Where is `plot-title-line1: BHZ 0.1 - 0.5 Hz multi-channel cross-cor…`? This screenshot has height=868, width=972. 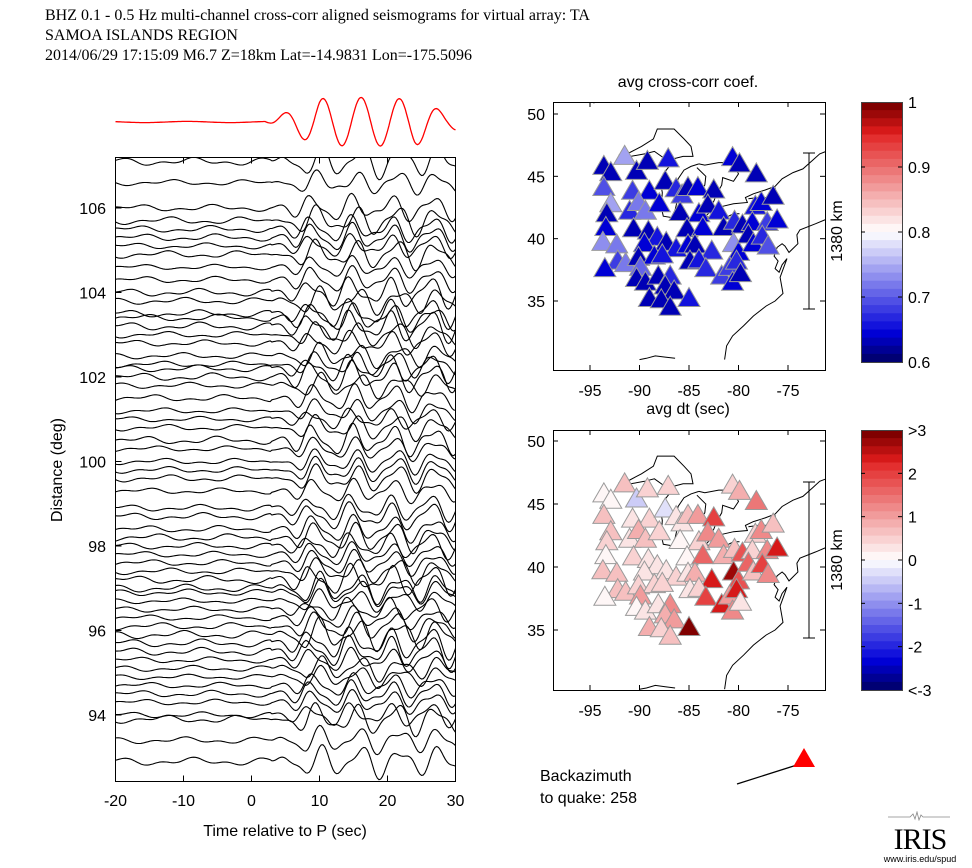 plot-title-line1: BHZ 0.1 - 0.5 Hz multi-channel cross-cor… is located at coordinates (317, 15).